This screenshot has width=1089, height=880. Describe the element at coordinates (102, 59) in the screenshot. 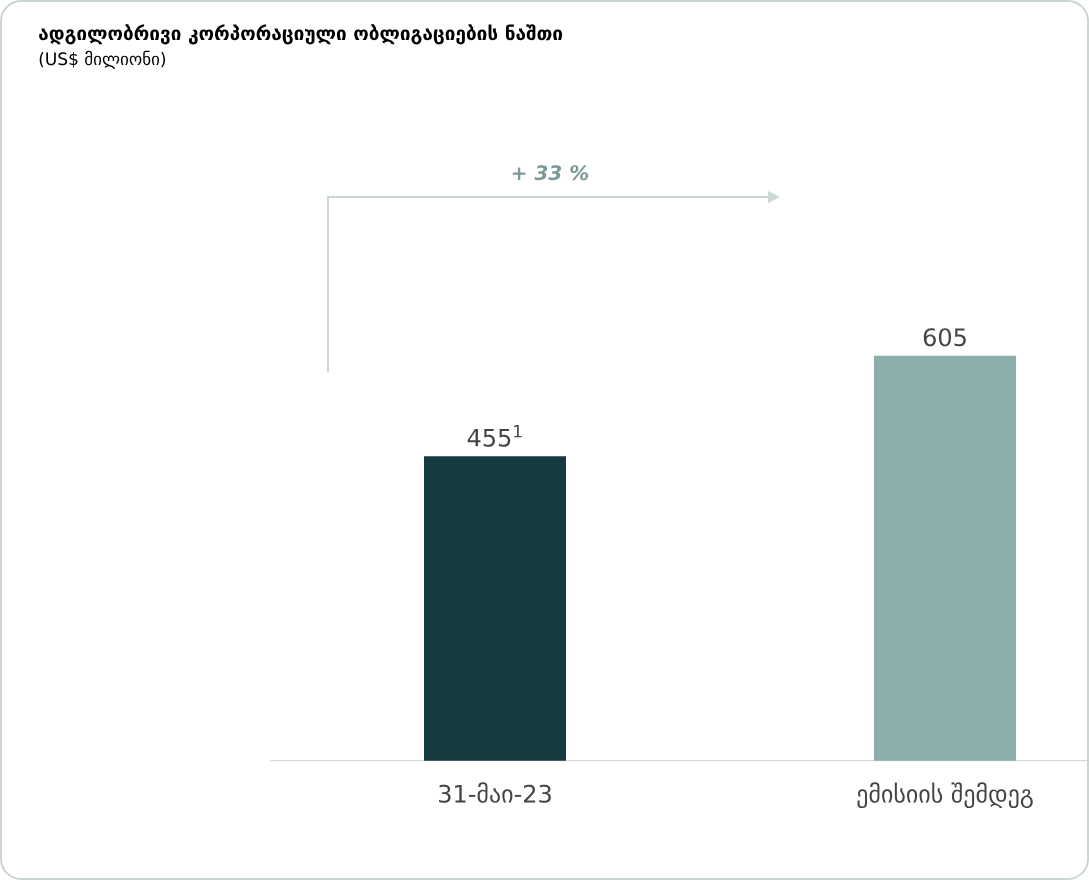

I see `text: (US$ მილიონი)` at that location.